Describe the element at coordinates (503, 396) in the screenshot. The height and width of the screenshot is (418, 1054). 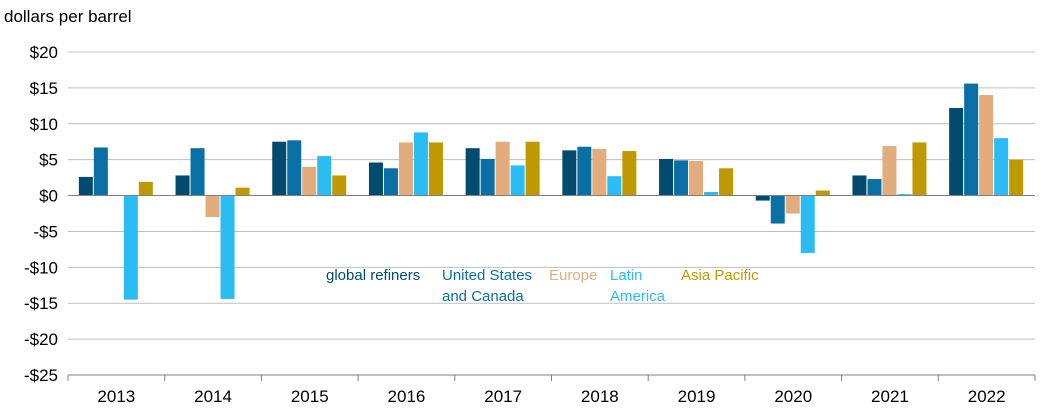
I see `x-tick-label: 2017` at that location.